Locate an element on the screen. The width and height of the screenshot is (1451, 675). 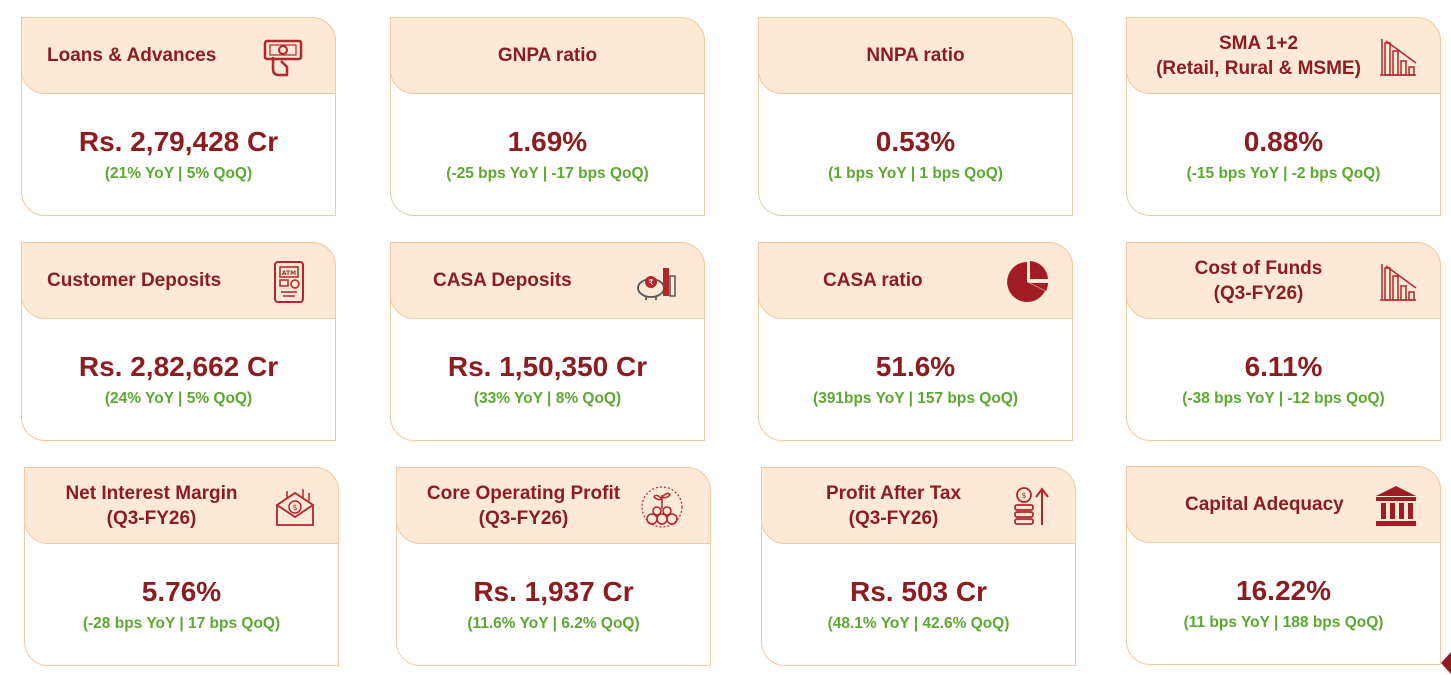
metric-change: (-38 bps YoY | -12 bps QoQ) is located at coordinates (1283, 398).